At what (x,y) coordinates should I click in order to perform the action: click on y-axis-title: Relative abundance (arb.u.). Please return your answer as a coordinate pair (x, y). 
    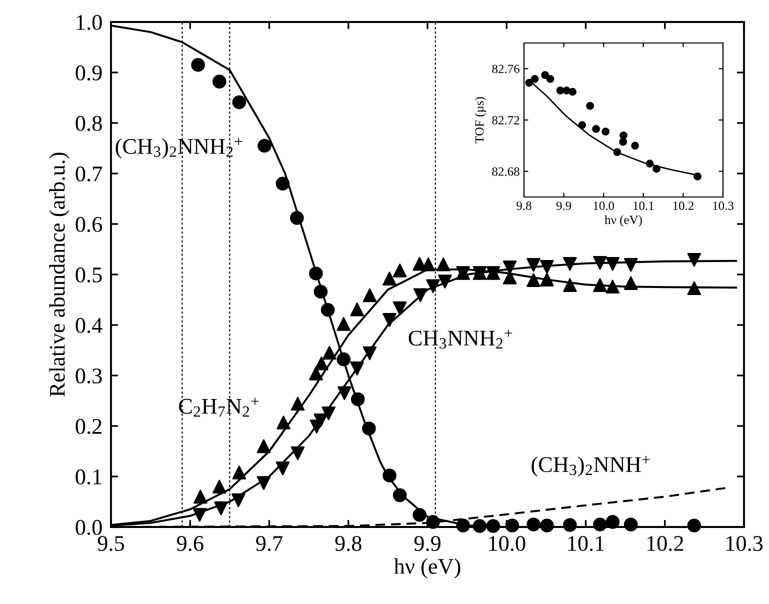
    Looking at the image, I should click on (59, 274).